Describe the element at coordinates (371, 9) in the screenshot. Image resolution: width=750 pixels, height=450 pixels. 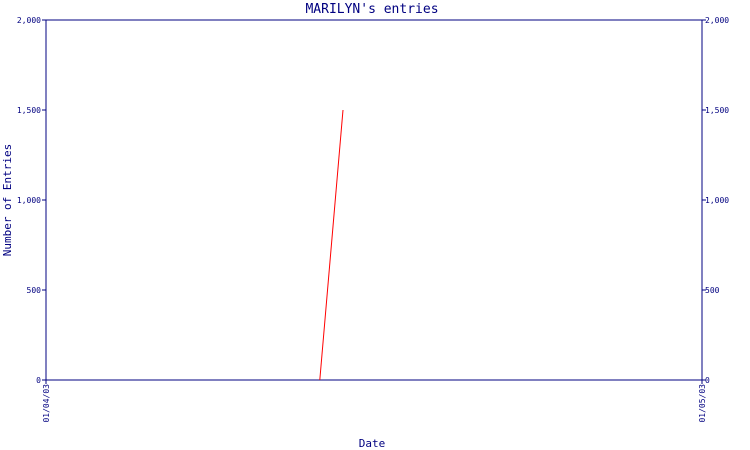
I see `chart-title: MARILYN's entries` at that location.